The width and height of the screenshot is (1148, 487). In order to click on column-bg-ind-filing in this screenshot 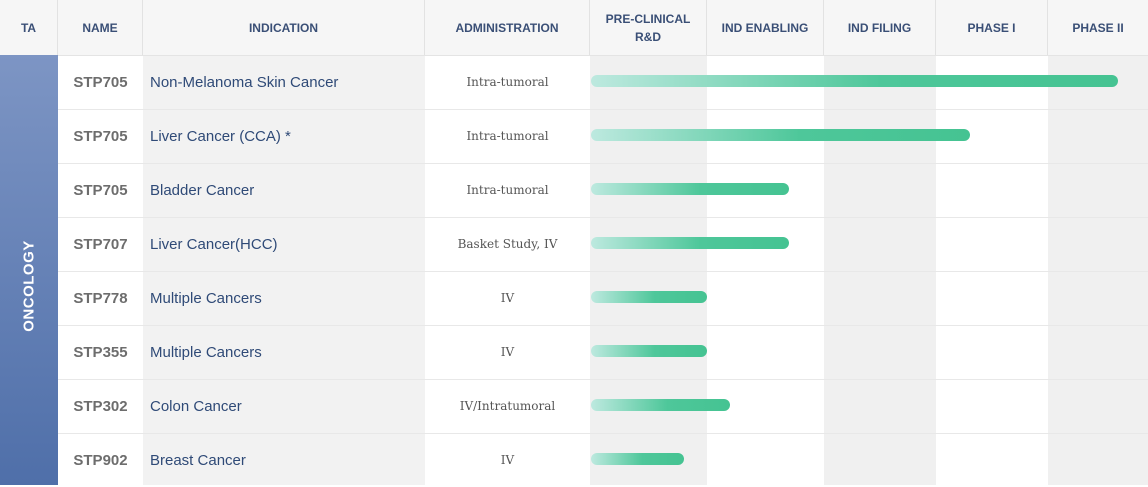, I will do `click(880, 242)`.